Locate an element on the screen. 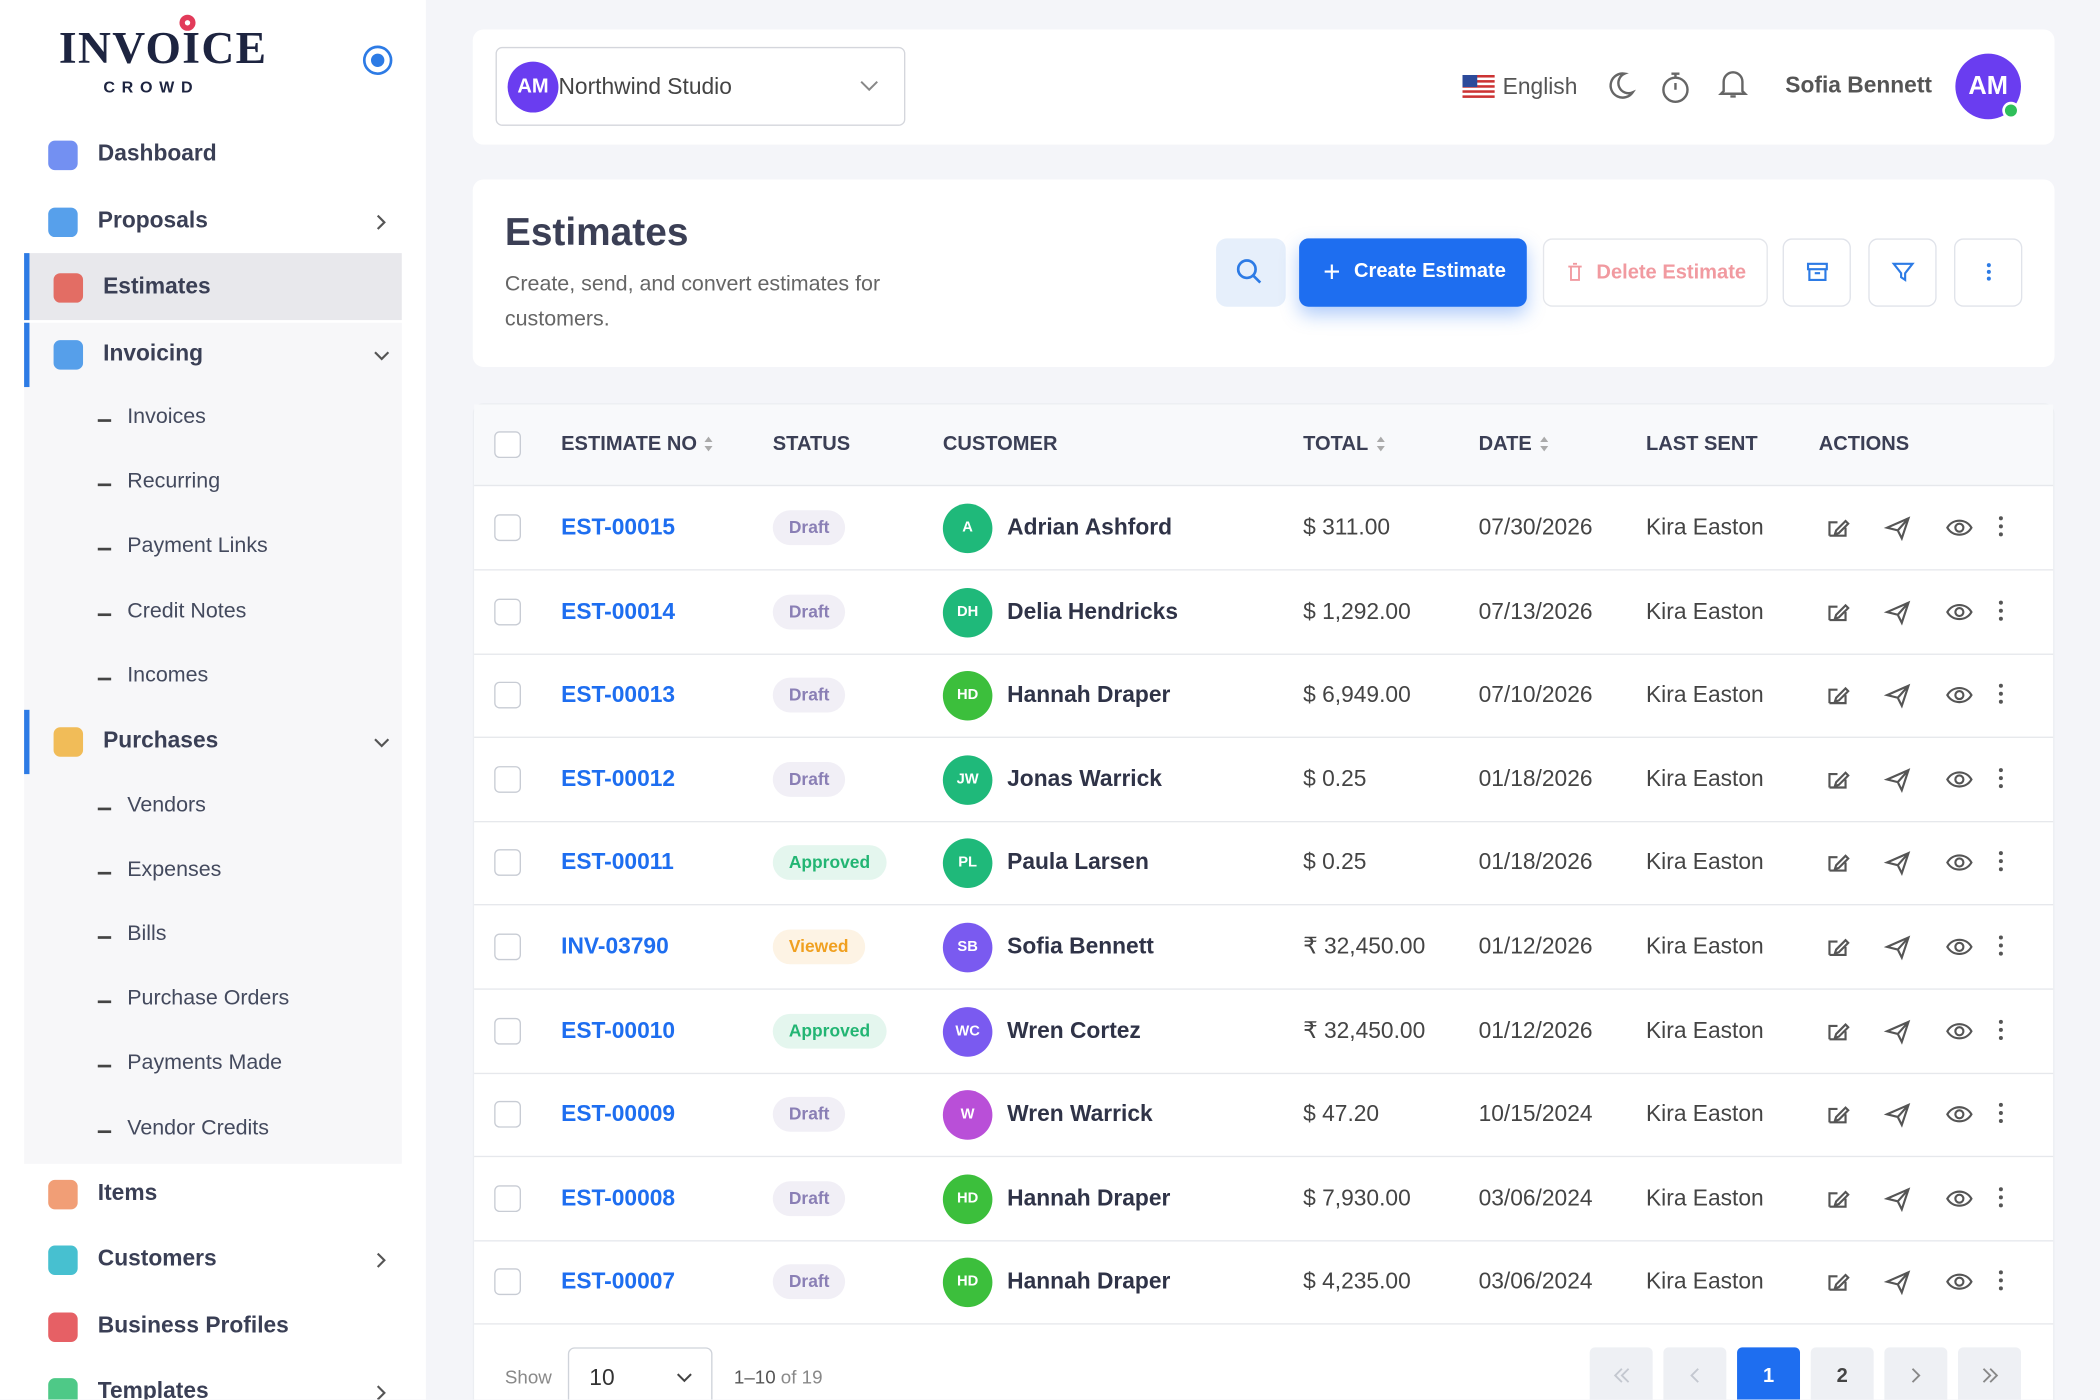  nav-subitem: Bills is located at coordinates (147, 934).